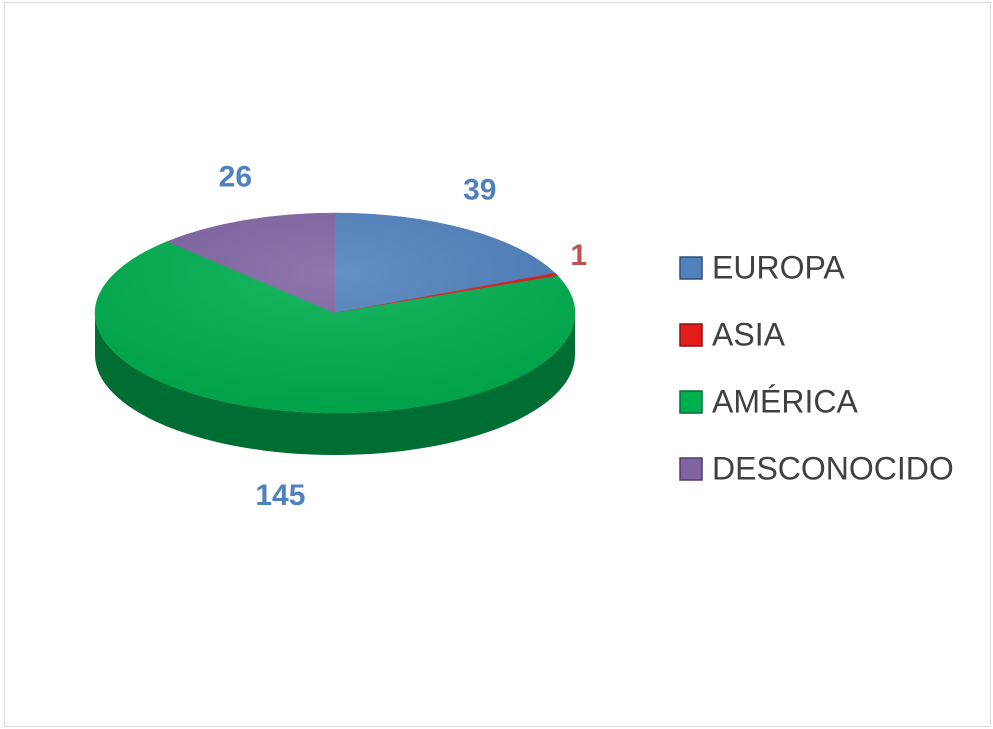  Describe the element at coordinates (280, 495) in the screenshot. I see `data-label: 145` at that location.